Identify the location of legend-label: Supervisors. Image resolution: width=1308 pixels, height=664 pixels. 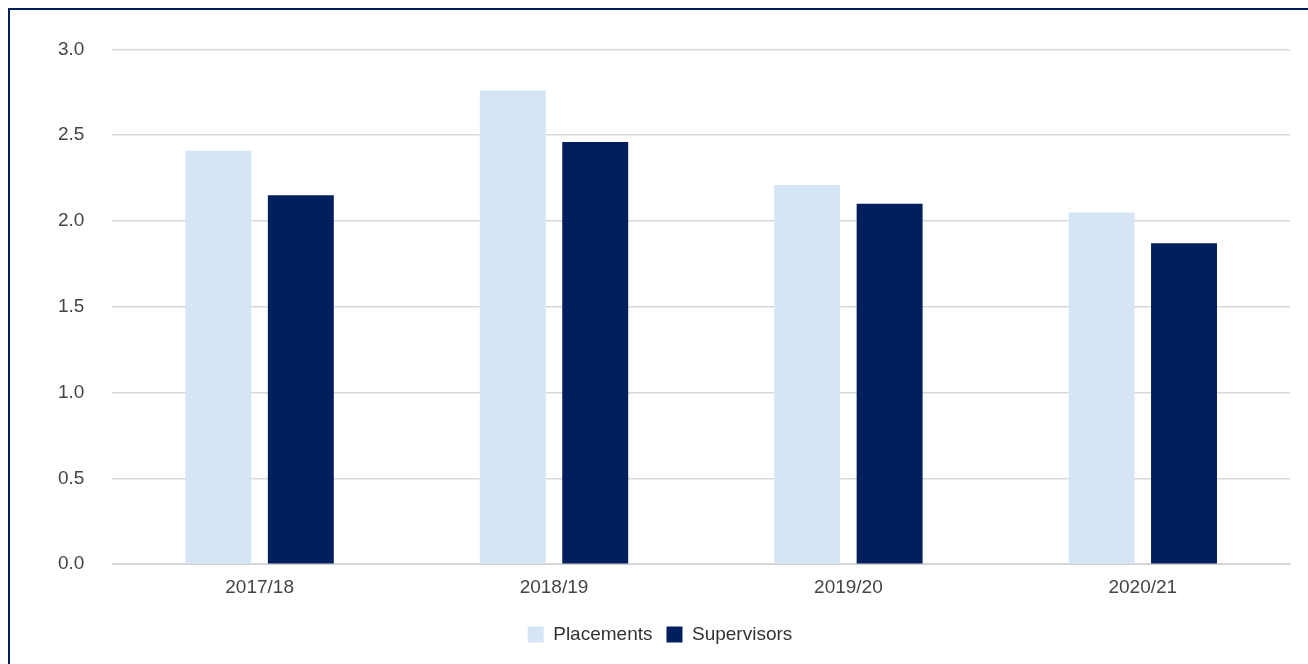
(742, 633).